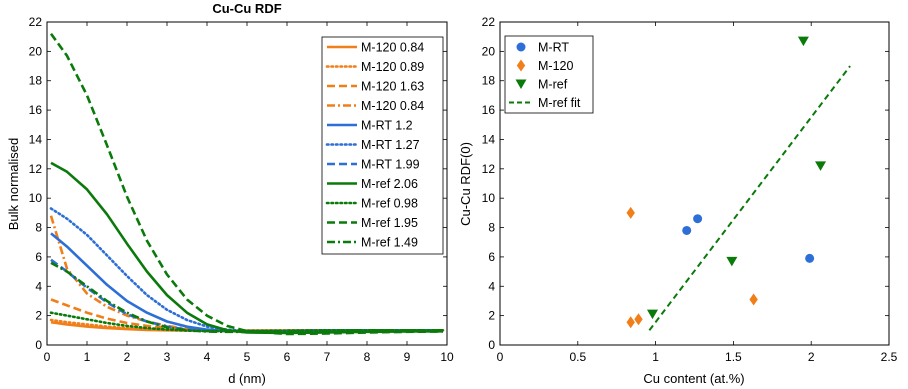  What do you see at coordinates (489, 198) in the screenshot?
I see `y-tick-label-r: 10` at bounding box center [489, 198].